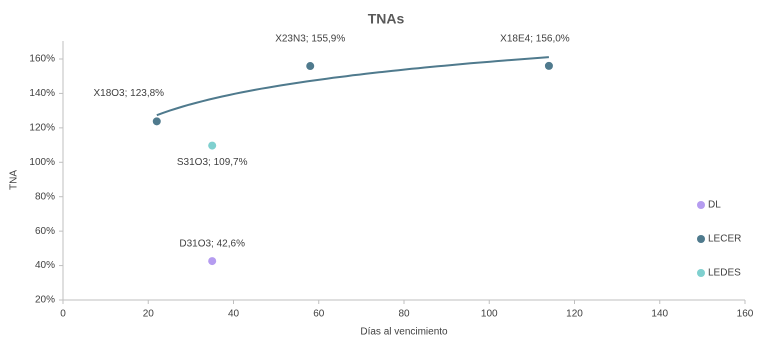  Describe the element at coordinates (212, 162) in the screenshot. I see `data-label: S31O3; 109,7%` at that location.